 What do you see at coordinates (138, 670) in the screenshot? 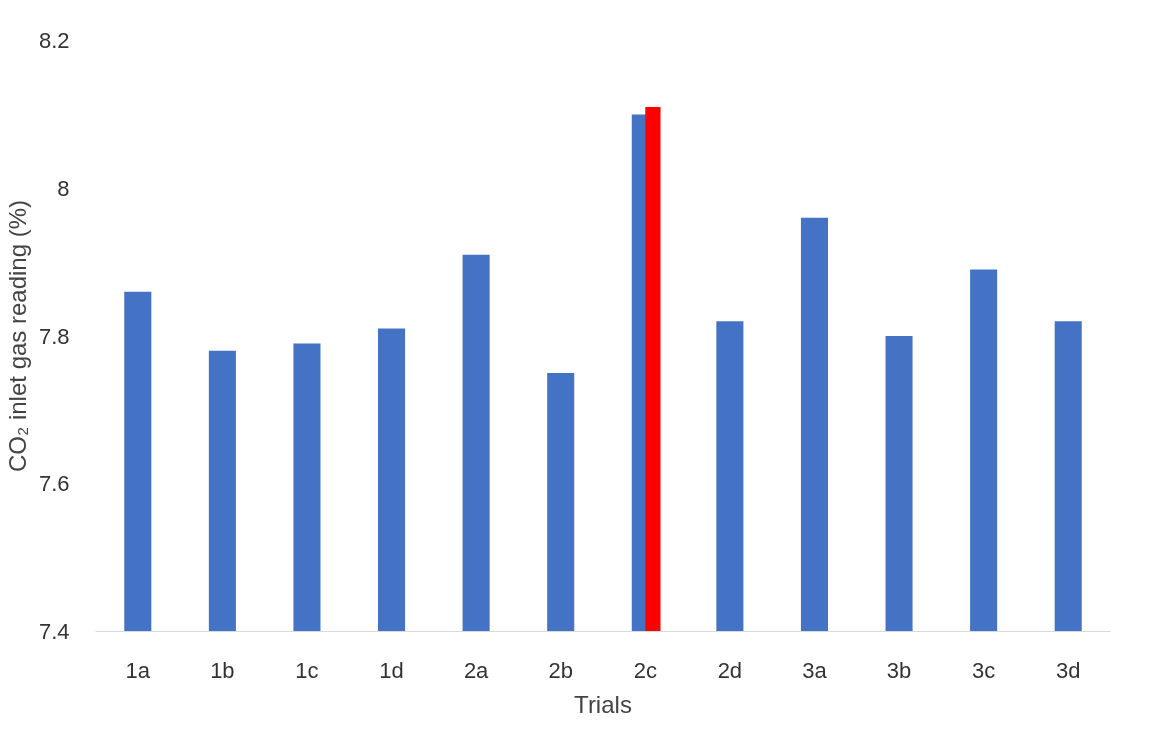
I see `x-tick-label: 1a` at bounding box center [138, 670].